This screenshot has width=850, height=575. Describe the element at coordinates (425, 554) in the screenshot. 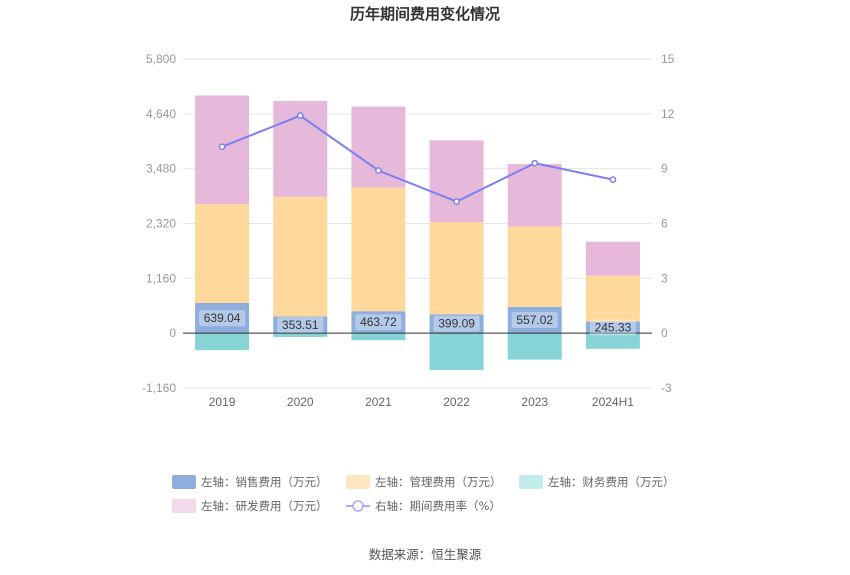

I see `data-source: 数据来源：恒生聚源` at that location.